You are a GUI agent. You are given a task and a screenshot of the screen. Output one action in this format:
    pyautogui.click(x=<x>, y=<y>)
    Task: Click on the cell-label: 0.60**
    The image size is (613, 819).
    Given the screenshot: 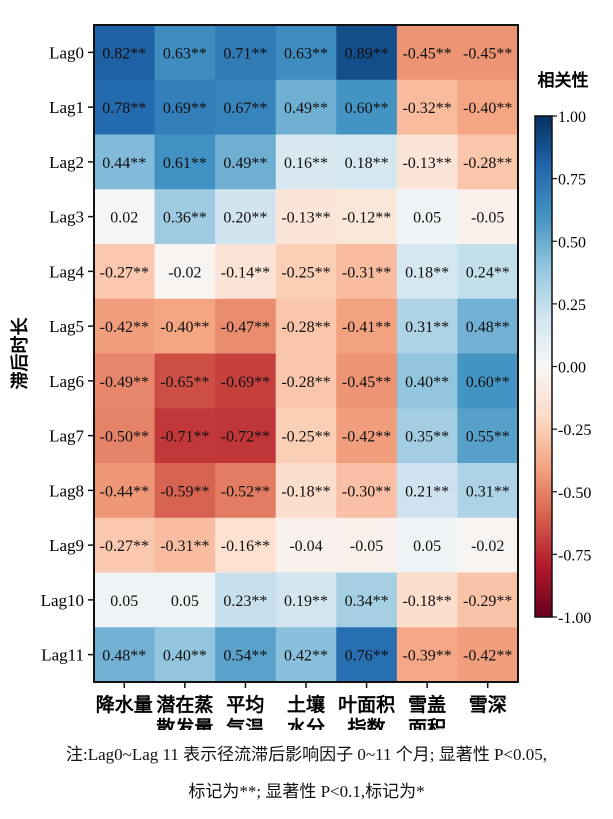 What is the action you would take?
    pyautogui.click(x=488, y=382)
    